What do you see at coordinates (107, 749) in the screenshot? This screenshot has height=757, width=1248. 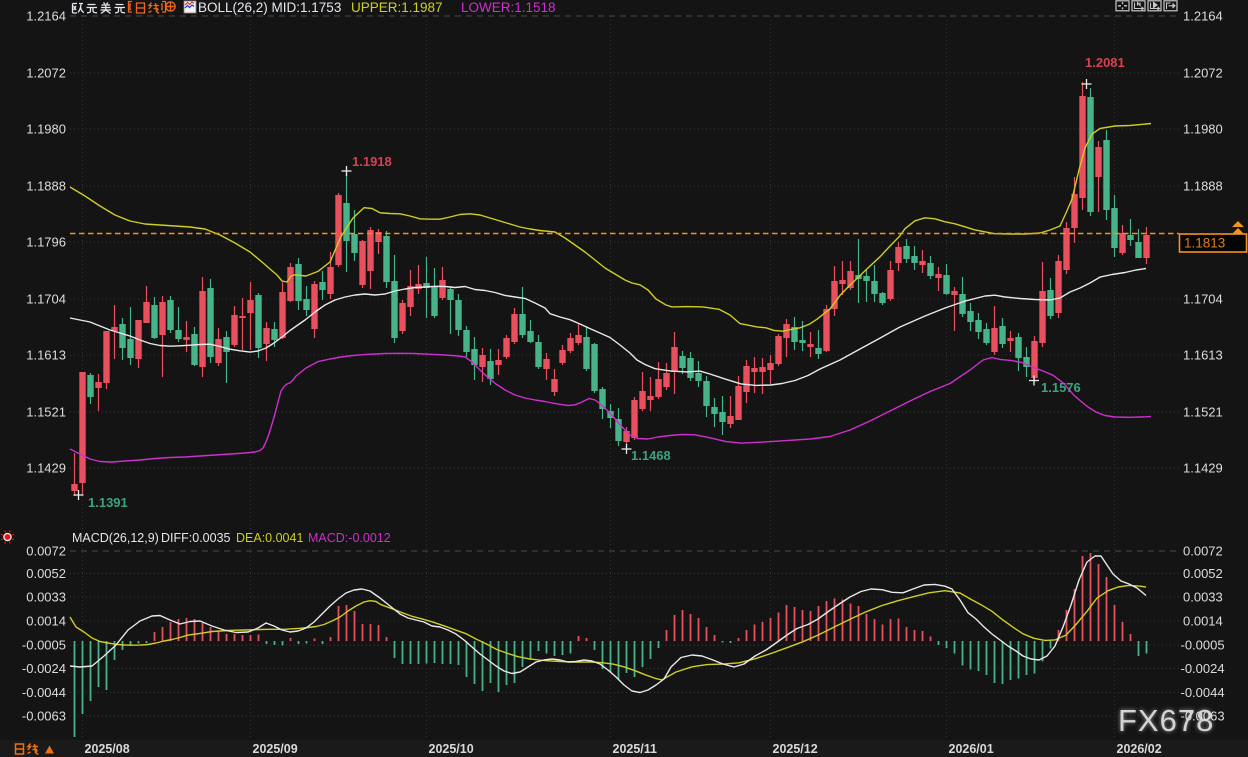 I see `svg-text: 2025/08` at bounding box center [107, 749].